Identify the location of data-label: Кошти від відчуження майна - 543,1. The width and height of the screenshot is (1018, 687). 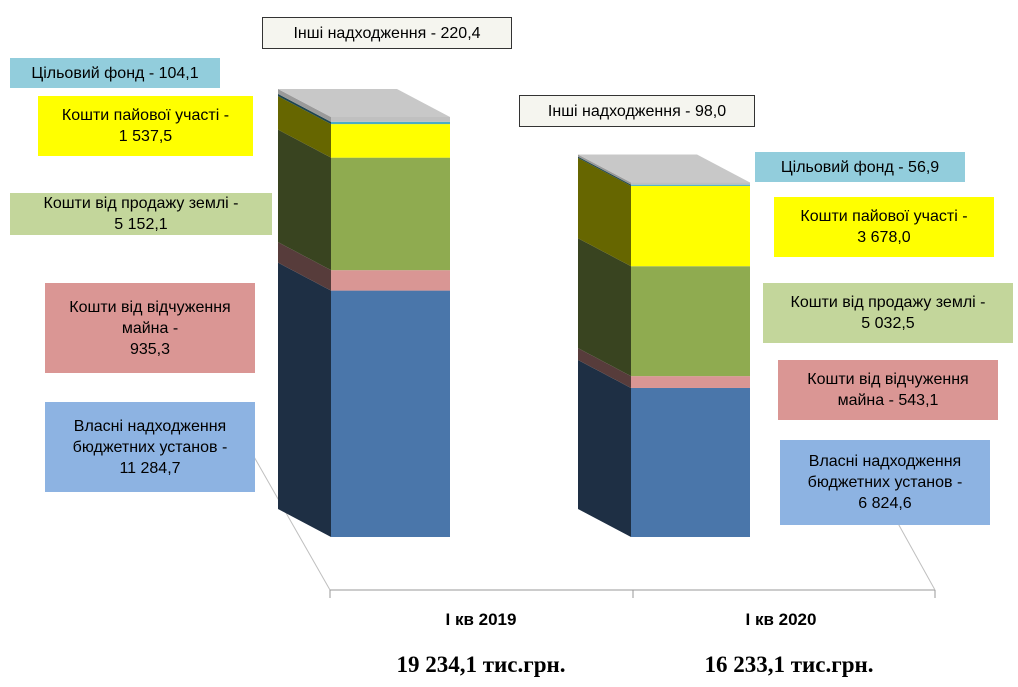
(888, 390).